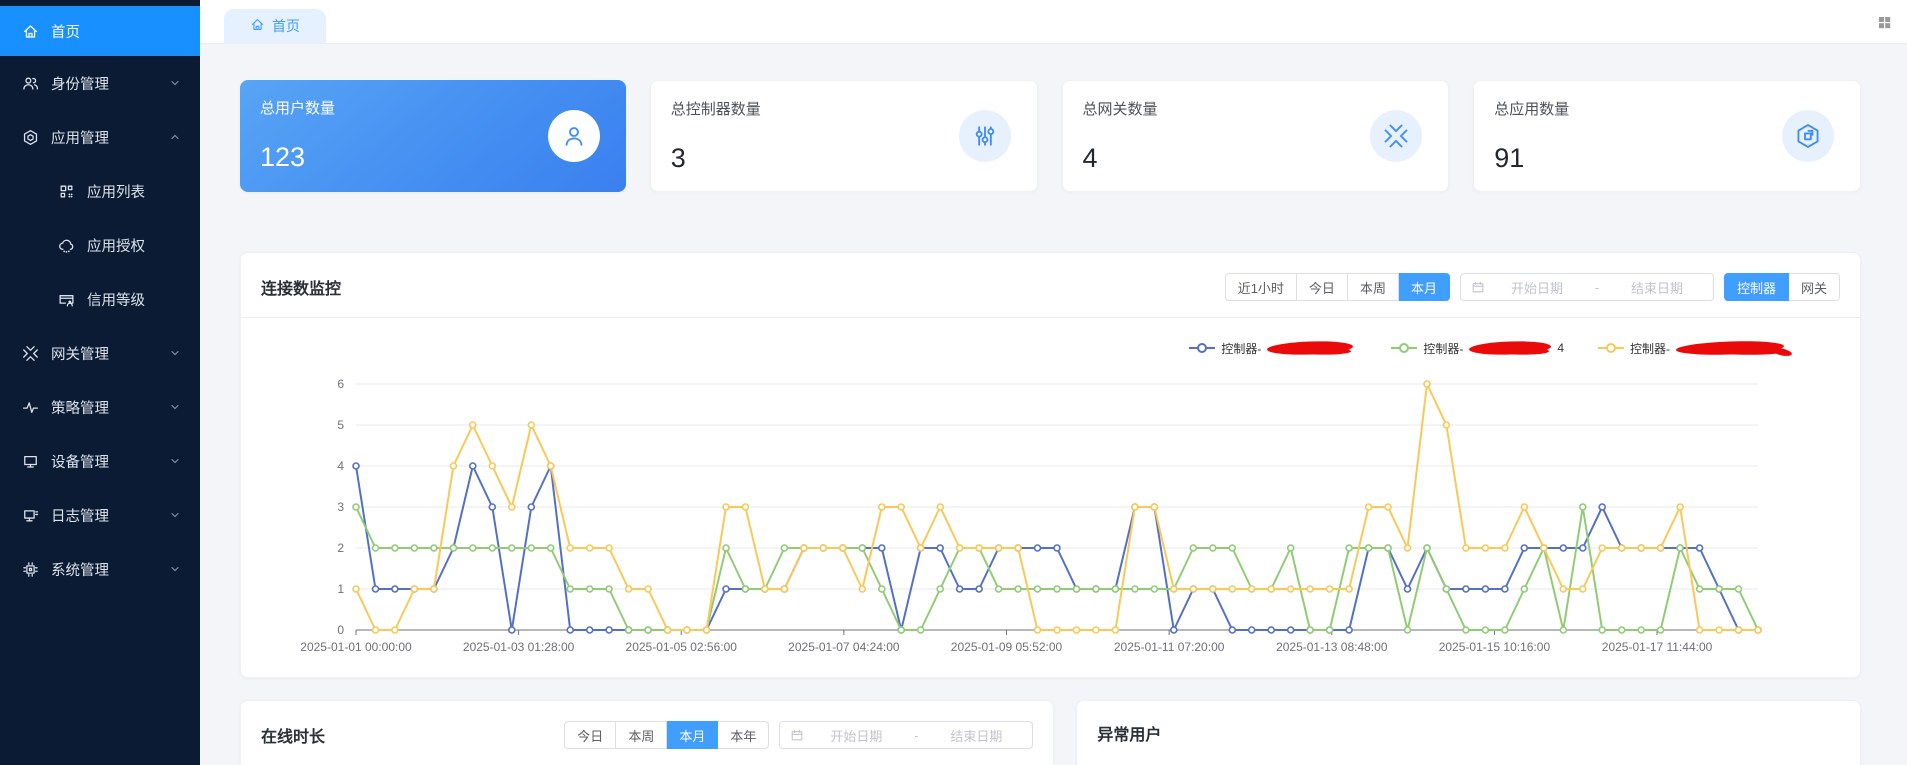 This screenshot has height=765, width=1907. What do you see at coordinates (1495, 647) in the screenshot?
I see `svg-text: 2025-01-15 10:16:00` at bounding box center [1495, 647].